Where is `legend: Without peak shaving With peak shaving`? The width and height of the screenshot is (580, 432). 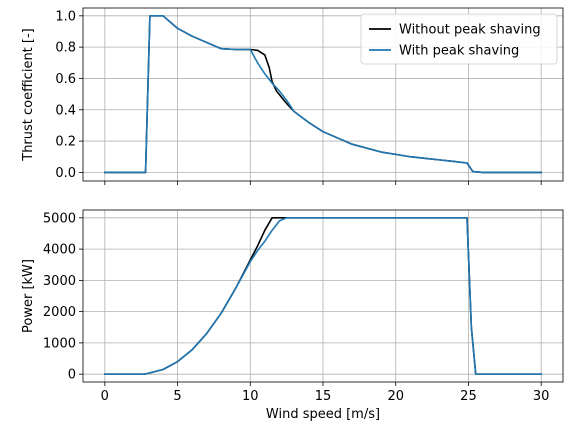 legend: Without peak shaving With peak shaving is located at coordinates (459, 39).